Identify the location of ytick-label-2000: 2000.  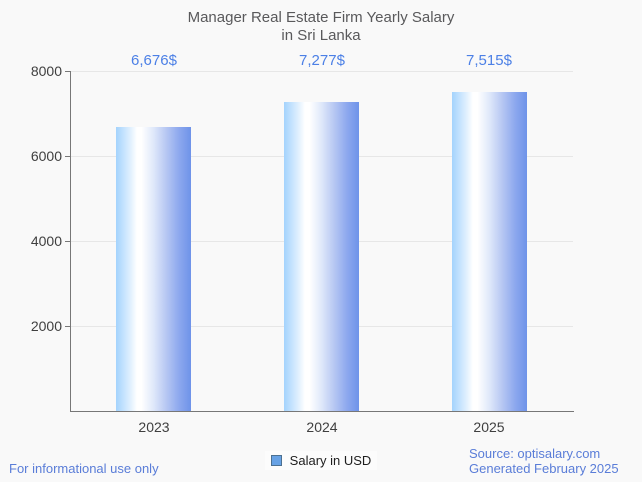
(46, 326).